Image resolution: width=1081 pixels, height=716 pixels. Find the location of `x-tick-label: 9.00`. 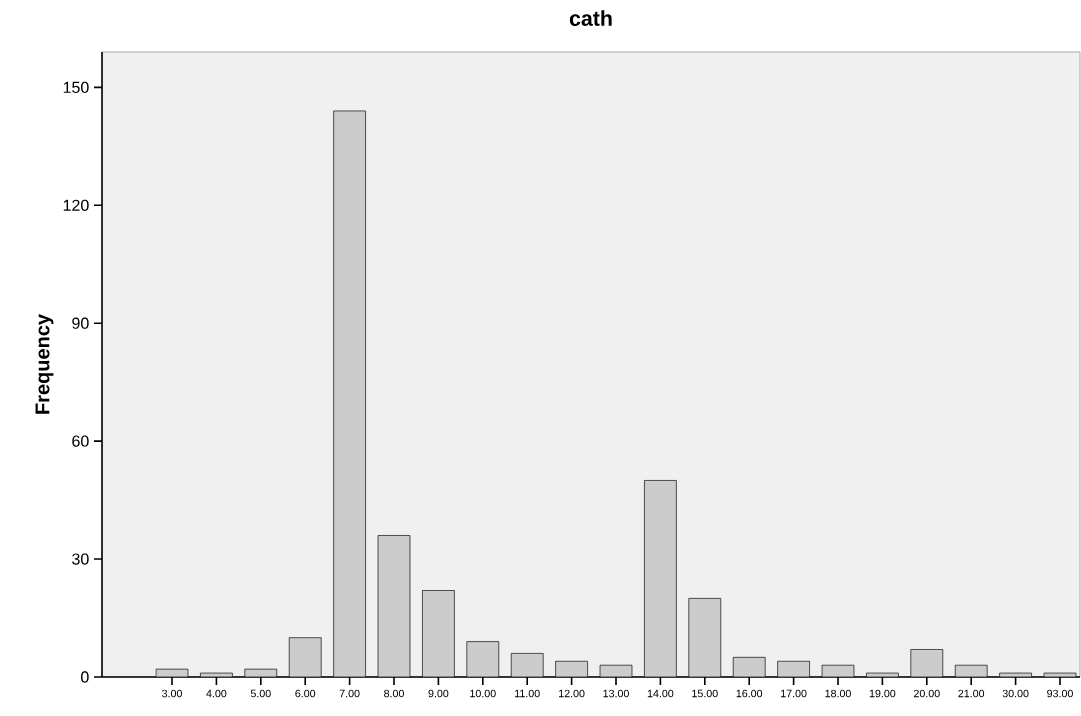

x-tick-label: 9.00 is located at coordinates (438, 693).